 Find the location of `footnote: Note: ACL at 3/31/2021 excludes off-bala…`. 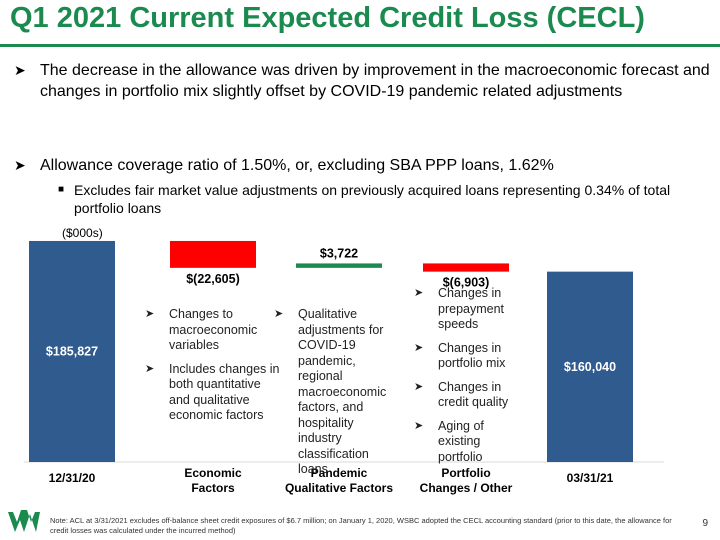

footnote: Note: ACL at 3/31/2021 excludes off-bala… is located at coordinates (361, 525).